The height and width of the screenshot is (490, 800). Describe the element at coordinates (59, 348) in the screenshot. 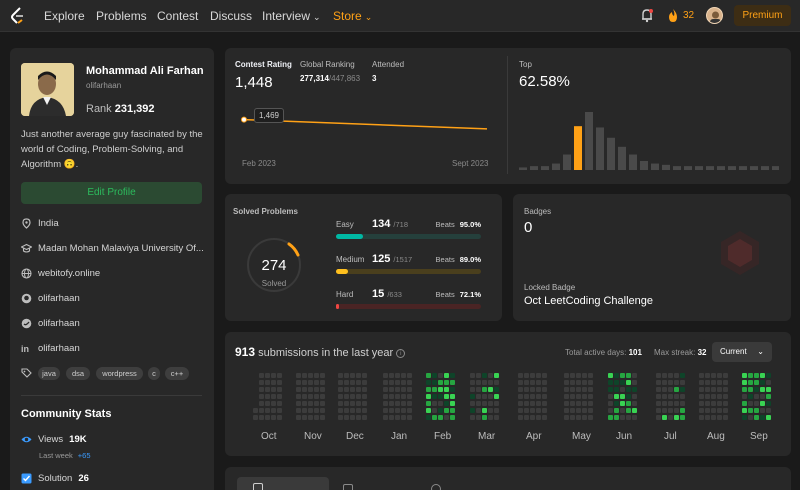

I see `linkedin-link: olifarhaan` at that location.